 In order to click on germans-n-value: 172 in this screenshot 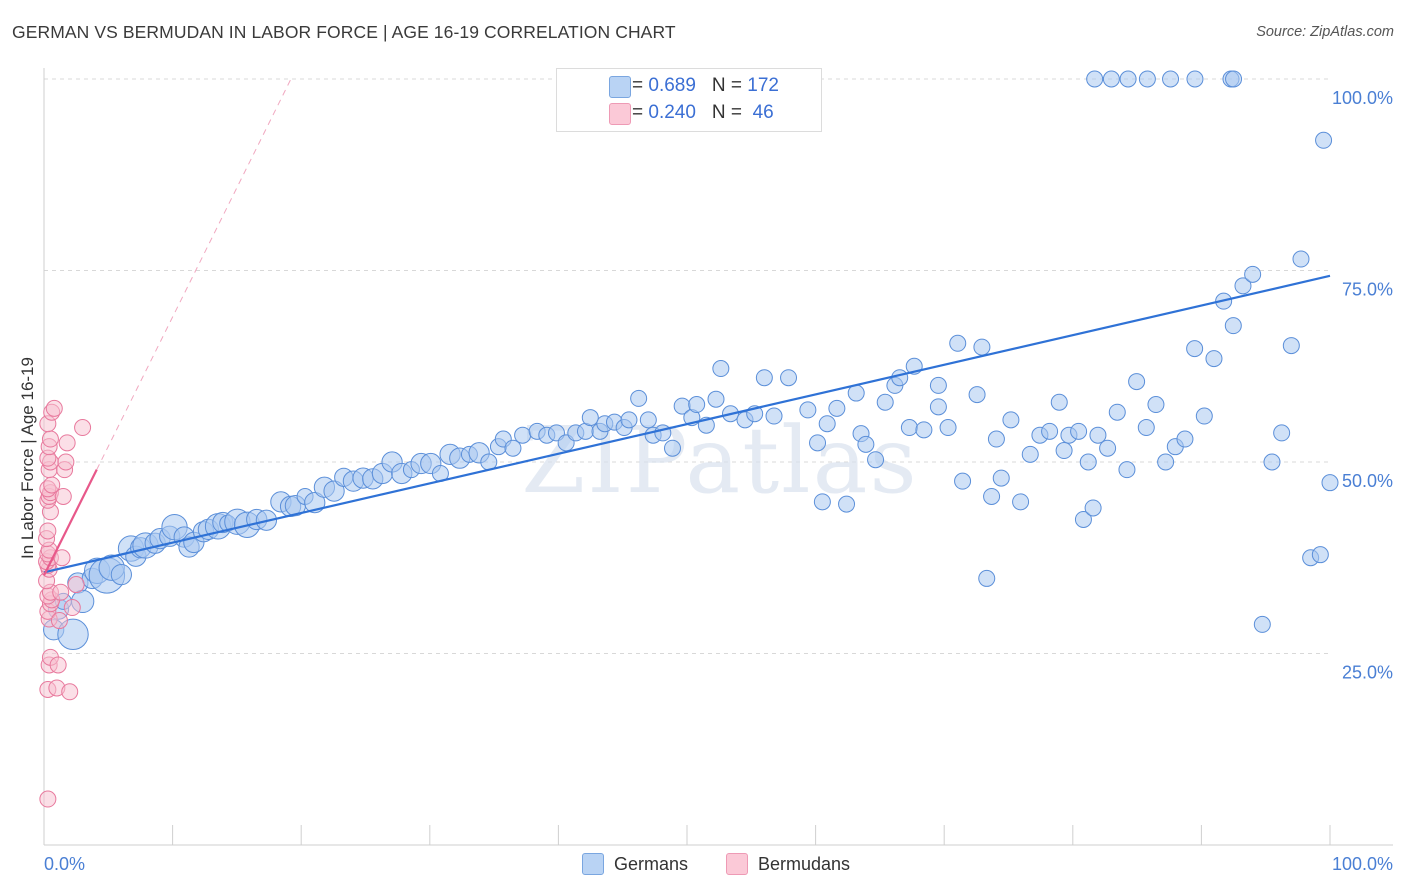, I will do `click(763, 85)`.